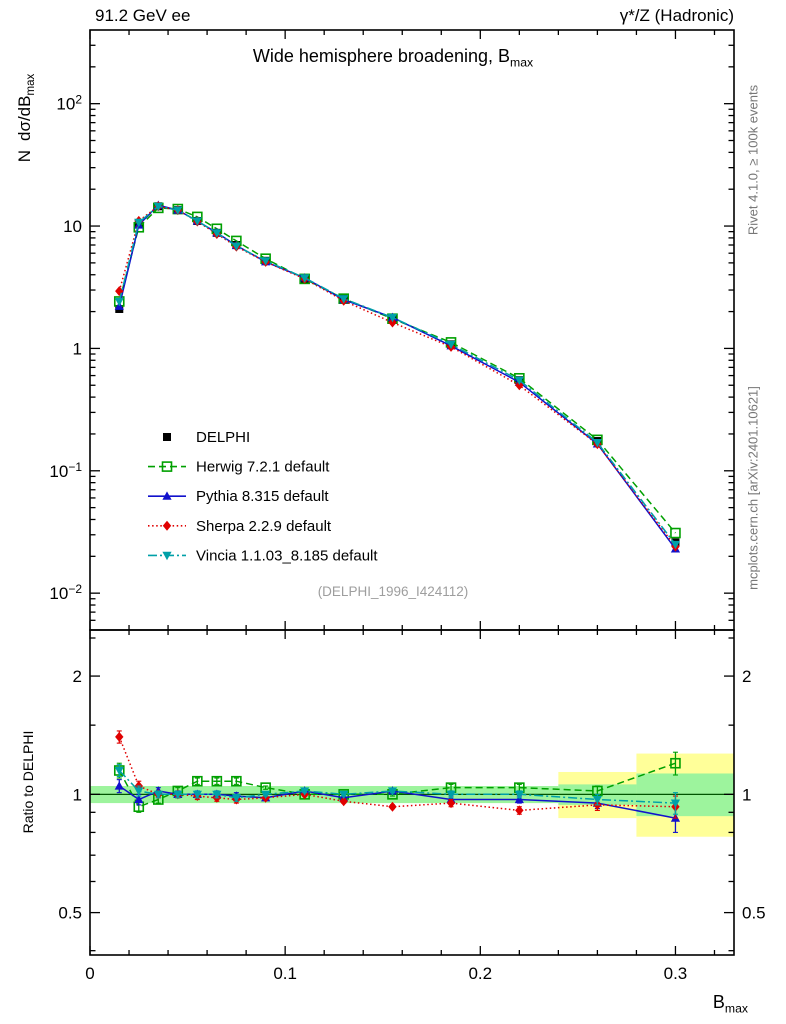  What do you see at coordinates (730, 1004) in the screenshot?
I see `x-axis-label: Bmax` at bounding box center [730, 1004].